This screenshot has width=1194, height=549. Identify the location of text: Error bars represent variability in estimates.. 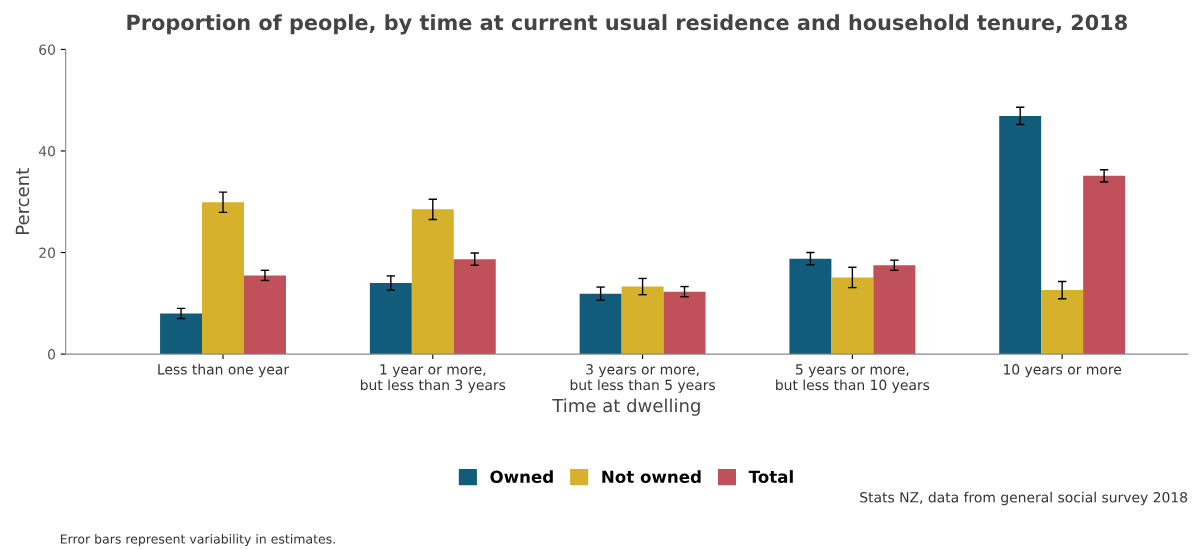
(197, 540).